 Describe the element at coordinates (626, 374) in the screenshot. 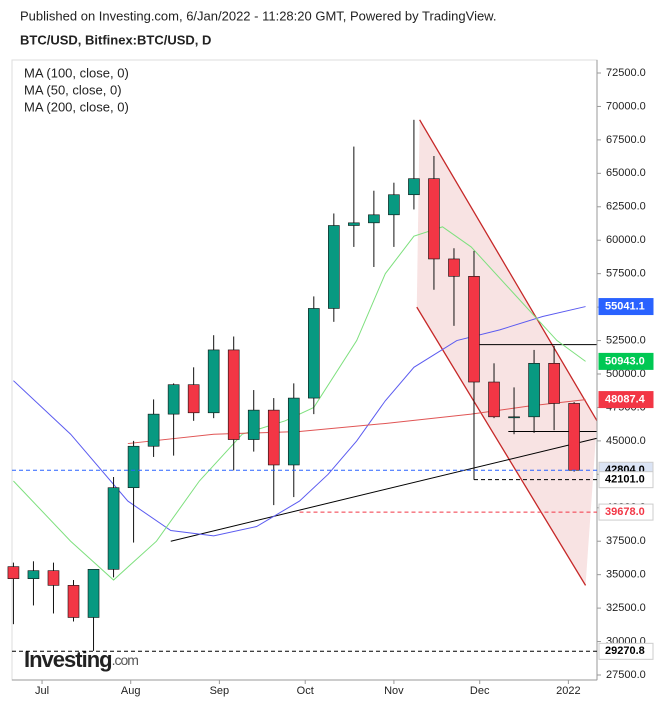

I see `y-tick-label: 50000.0` at that location.